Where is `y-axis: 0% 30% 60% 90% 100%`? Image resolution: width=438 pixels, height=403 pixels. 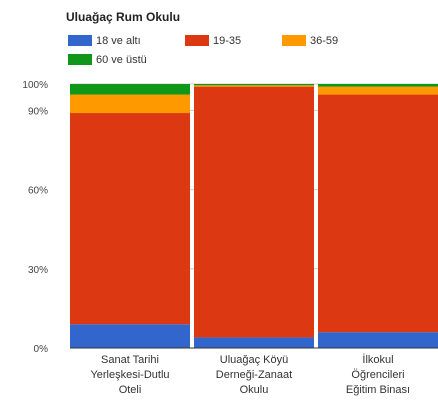
y-axis: 0% 30% 60% 90% 100% is located at coordinates (35, 217).